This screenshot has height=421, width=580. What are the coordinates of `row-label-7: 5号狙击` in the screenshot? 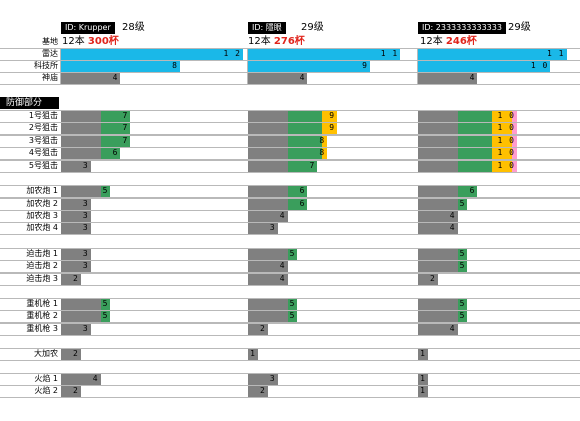 It's located at (43, 165).